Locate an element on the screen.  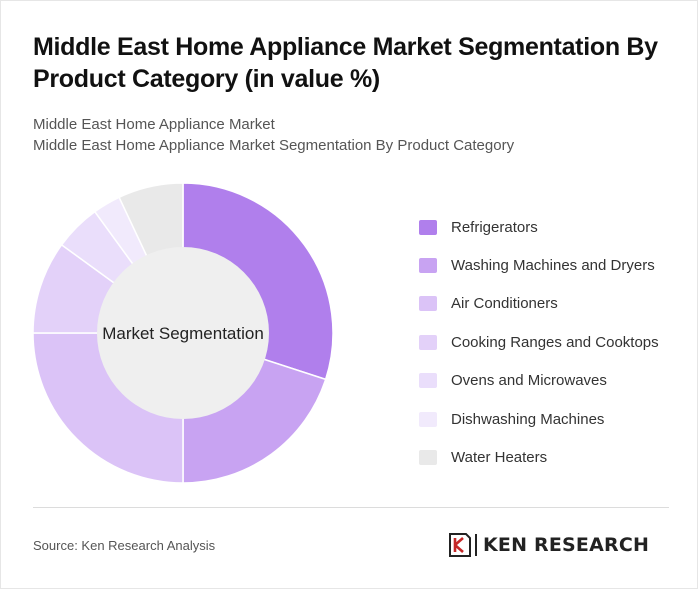
legend-item: Ovens and Microwaves is located at coordinates (539, 381).